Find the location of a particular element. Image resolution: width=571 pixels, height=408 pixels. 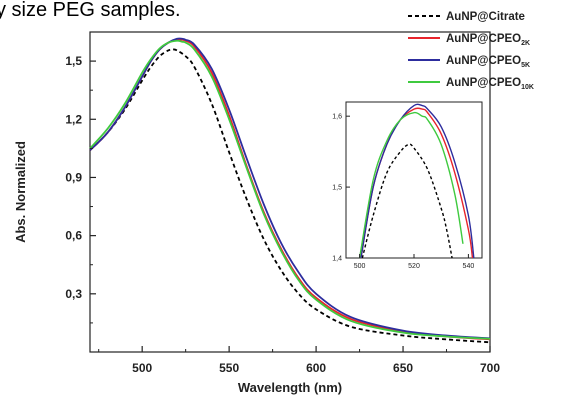

inset-series-line-aunp-cpeo10k is located at coordinates (411, 185).